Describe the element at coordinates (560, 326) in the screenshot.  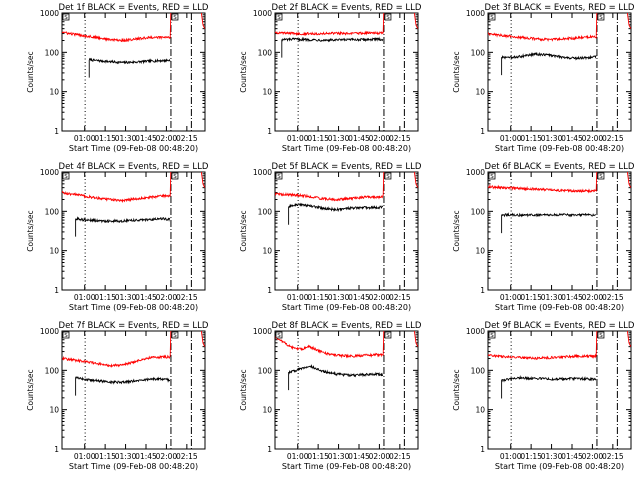
I see `chart-title: Det 9f BLACK = Events, RED = LLD` at that location.